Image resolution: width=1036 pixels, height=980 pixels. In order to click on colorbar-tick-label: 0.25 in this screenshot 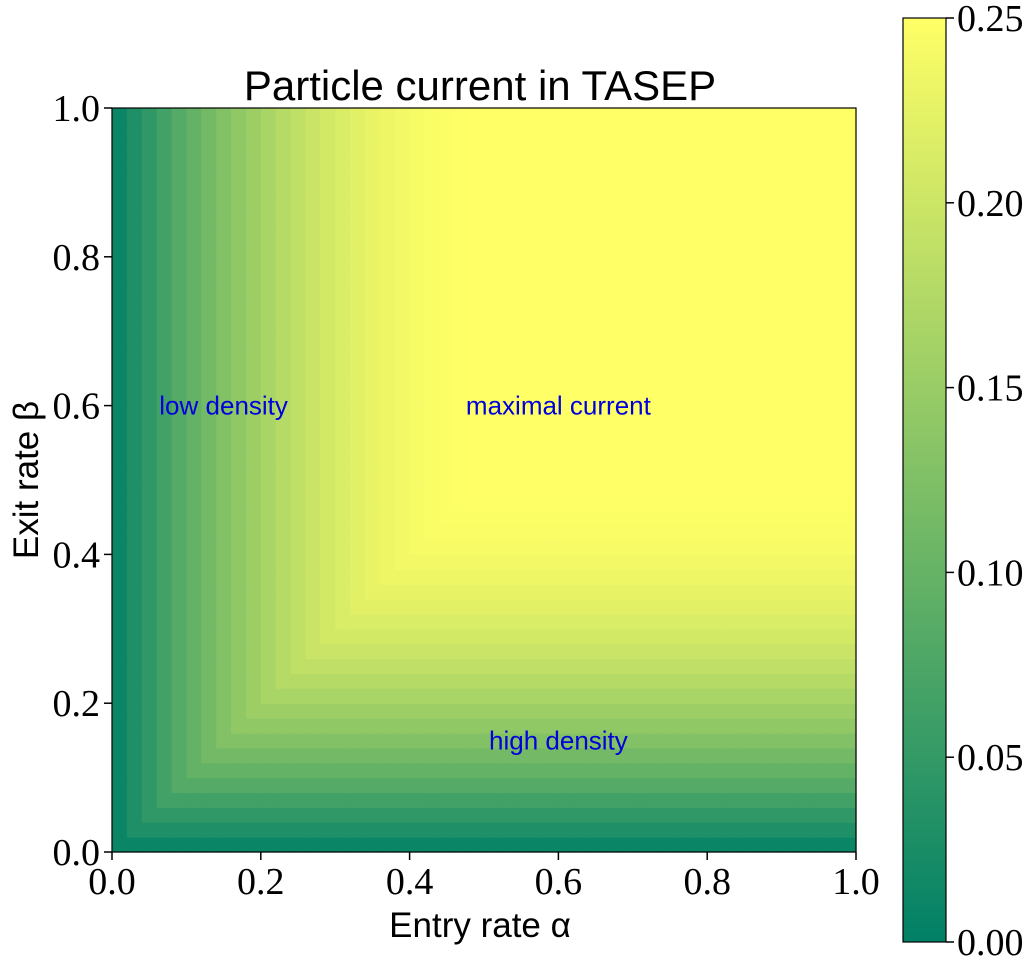, I will do `click(990, 20)`.